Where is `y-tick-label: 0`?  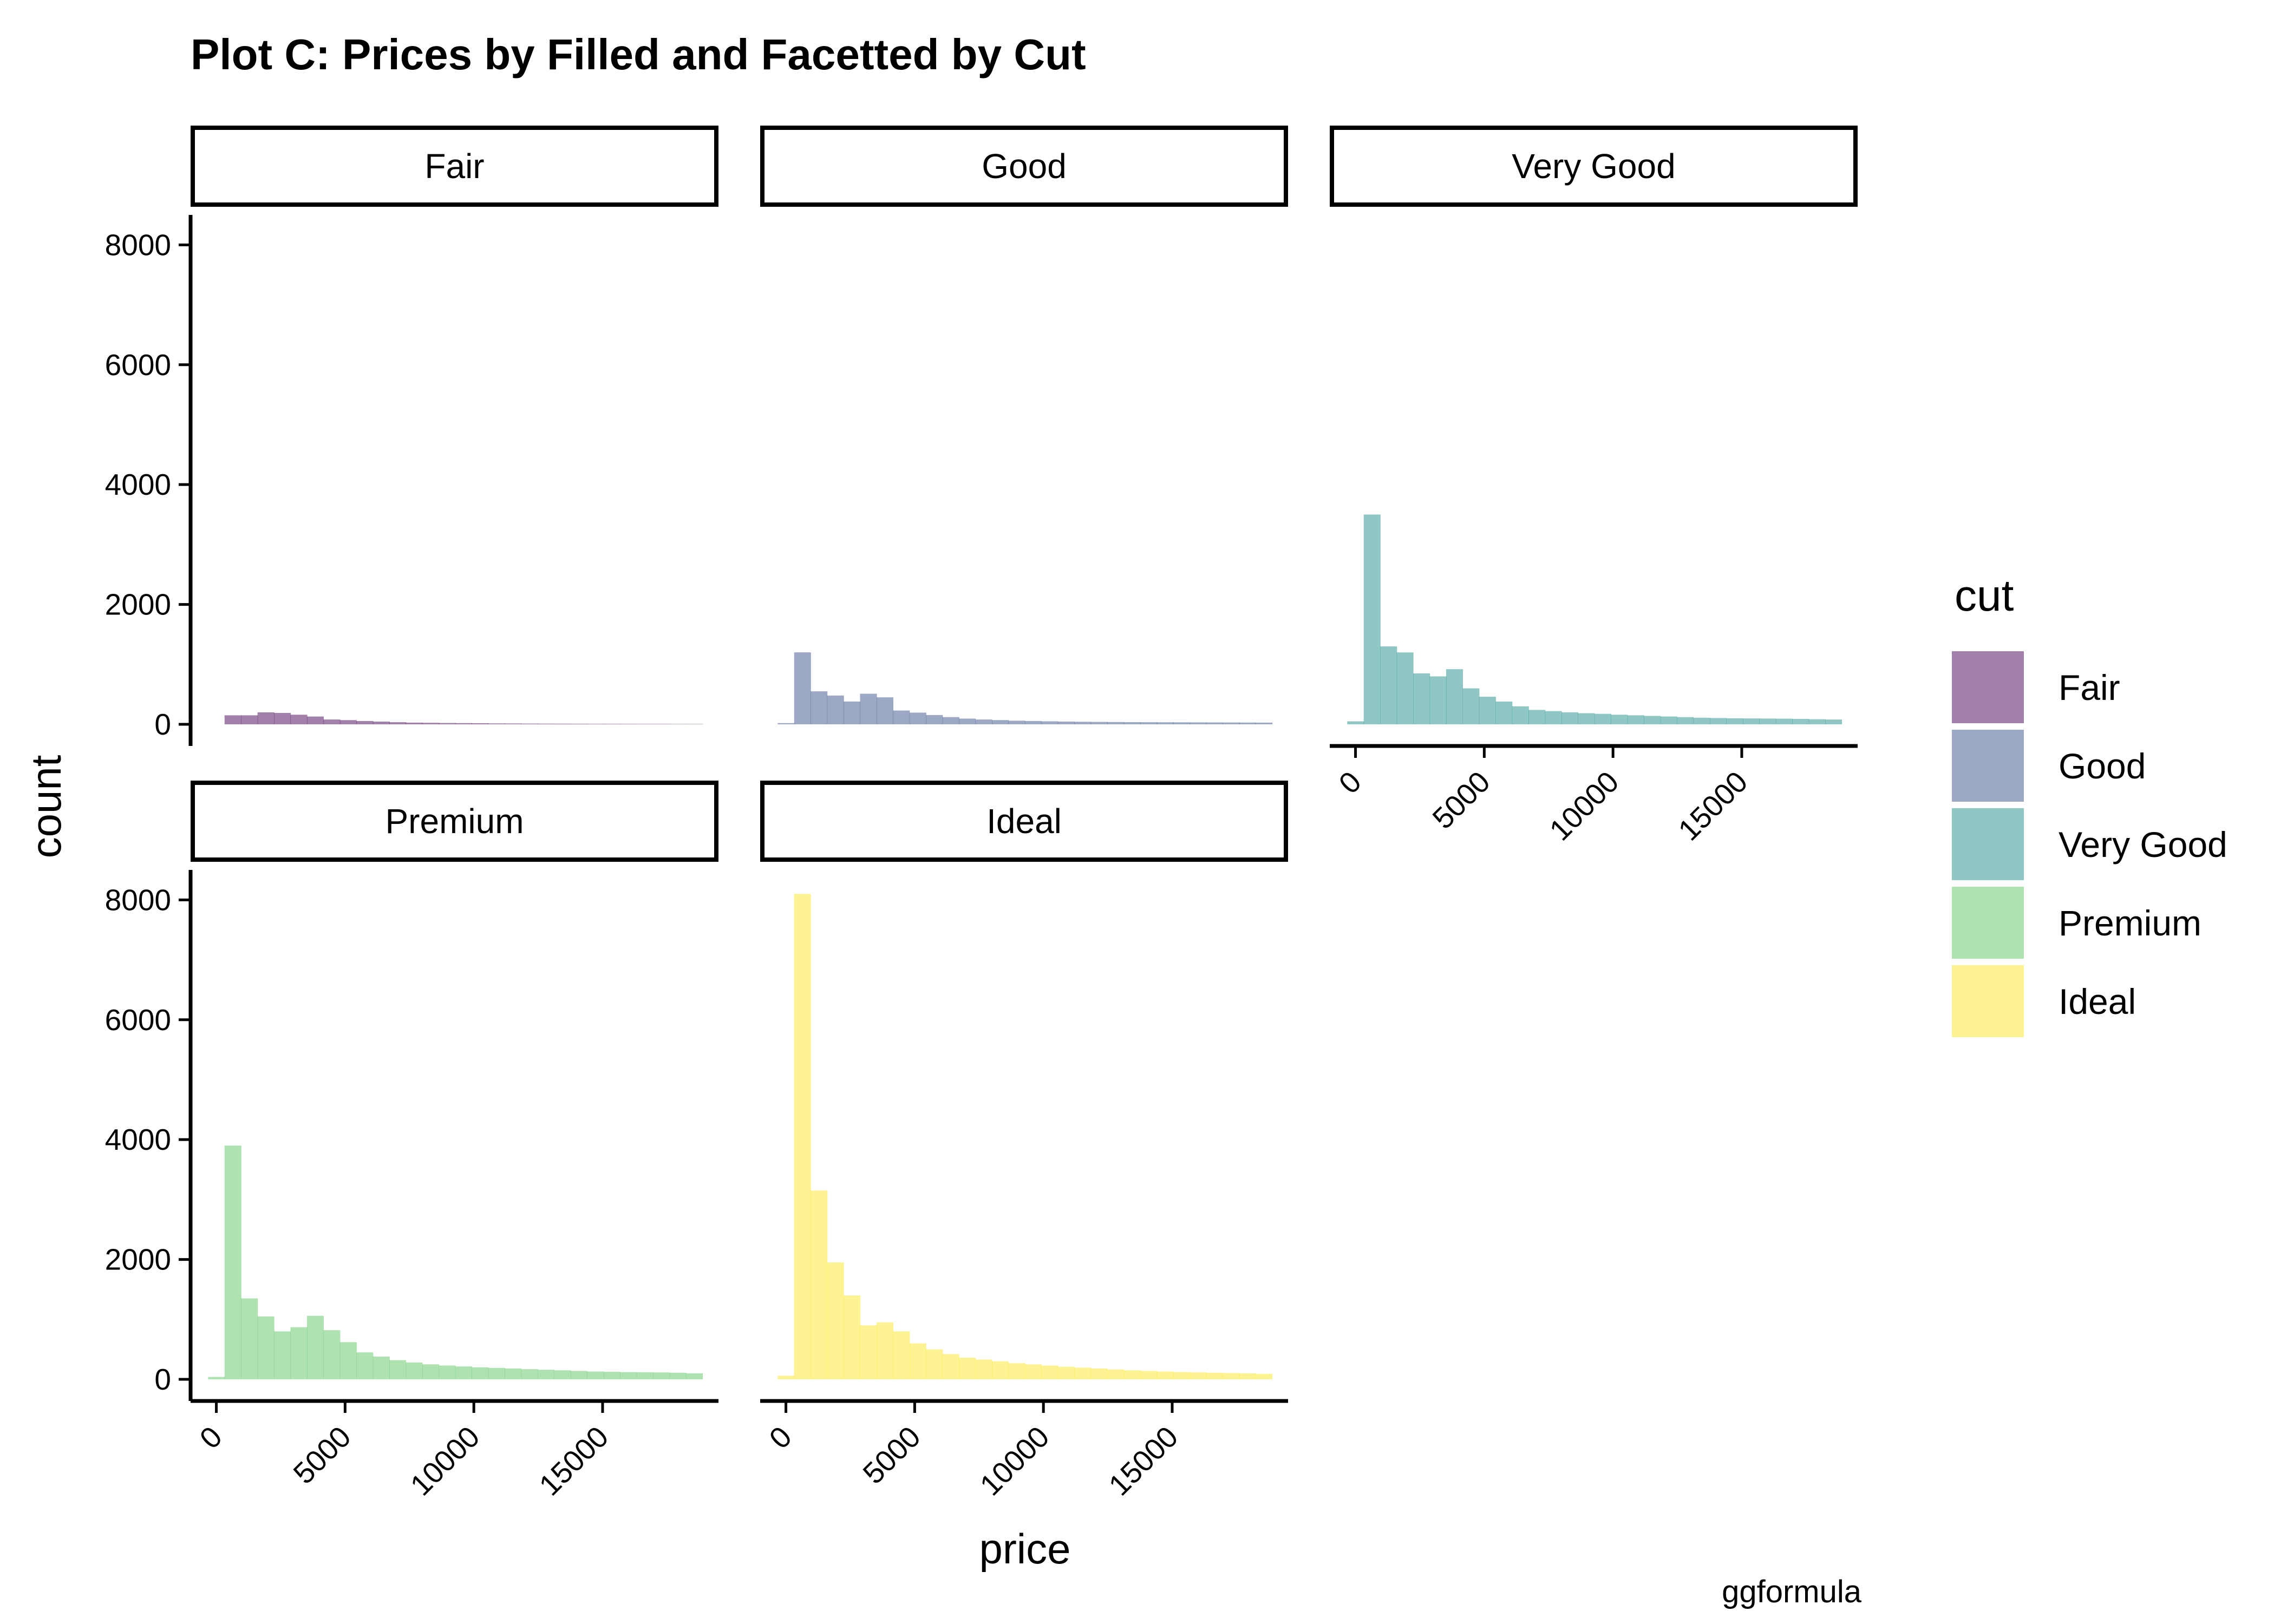 y-tick-label: 0 is located at coordinates (163, 1379).